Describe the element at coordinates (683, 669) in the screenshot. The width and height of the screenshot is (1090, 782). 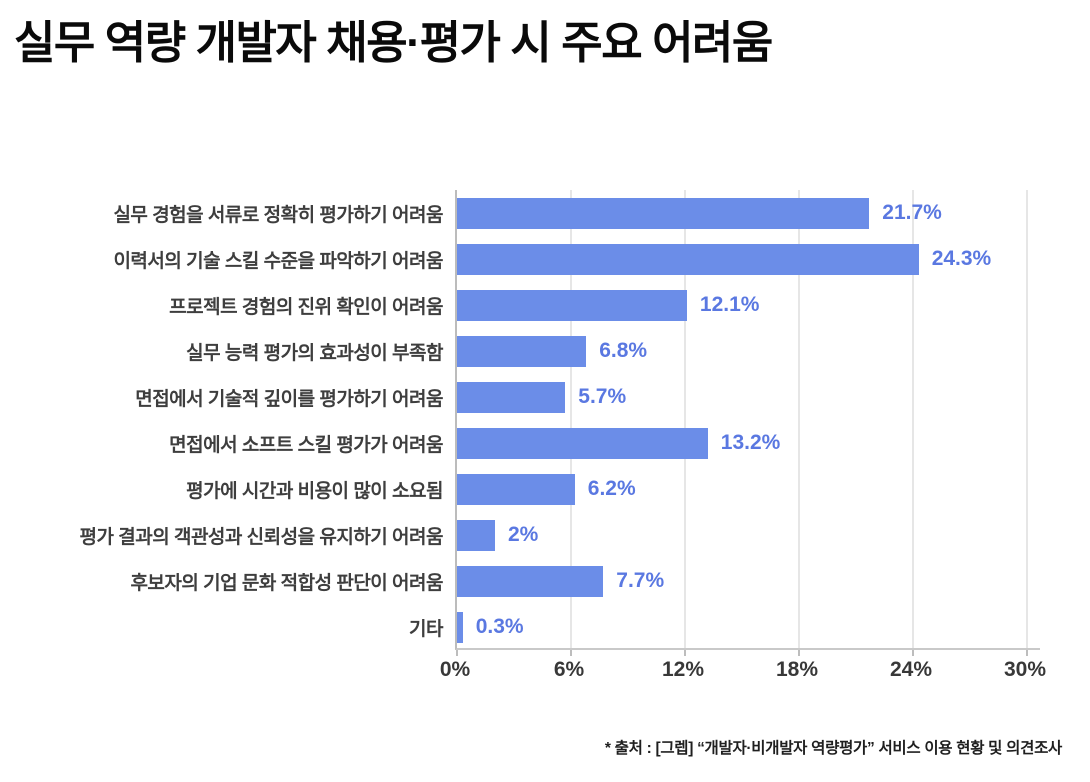
I see `x-axis-tick-label: 12%` at that location.